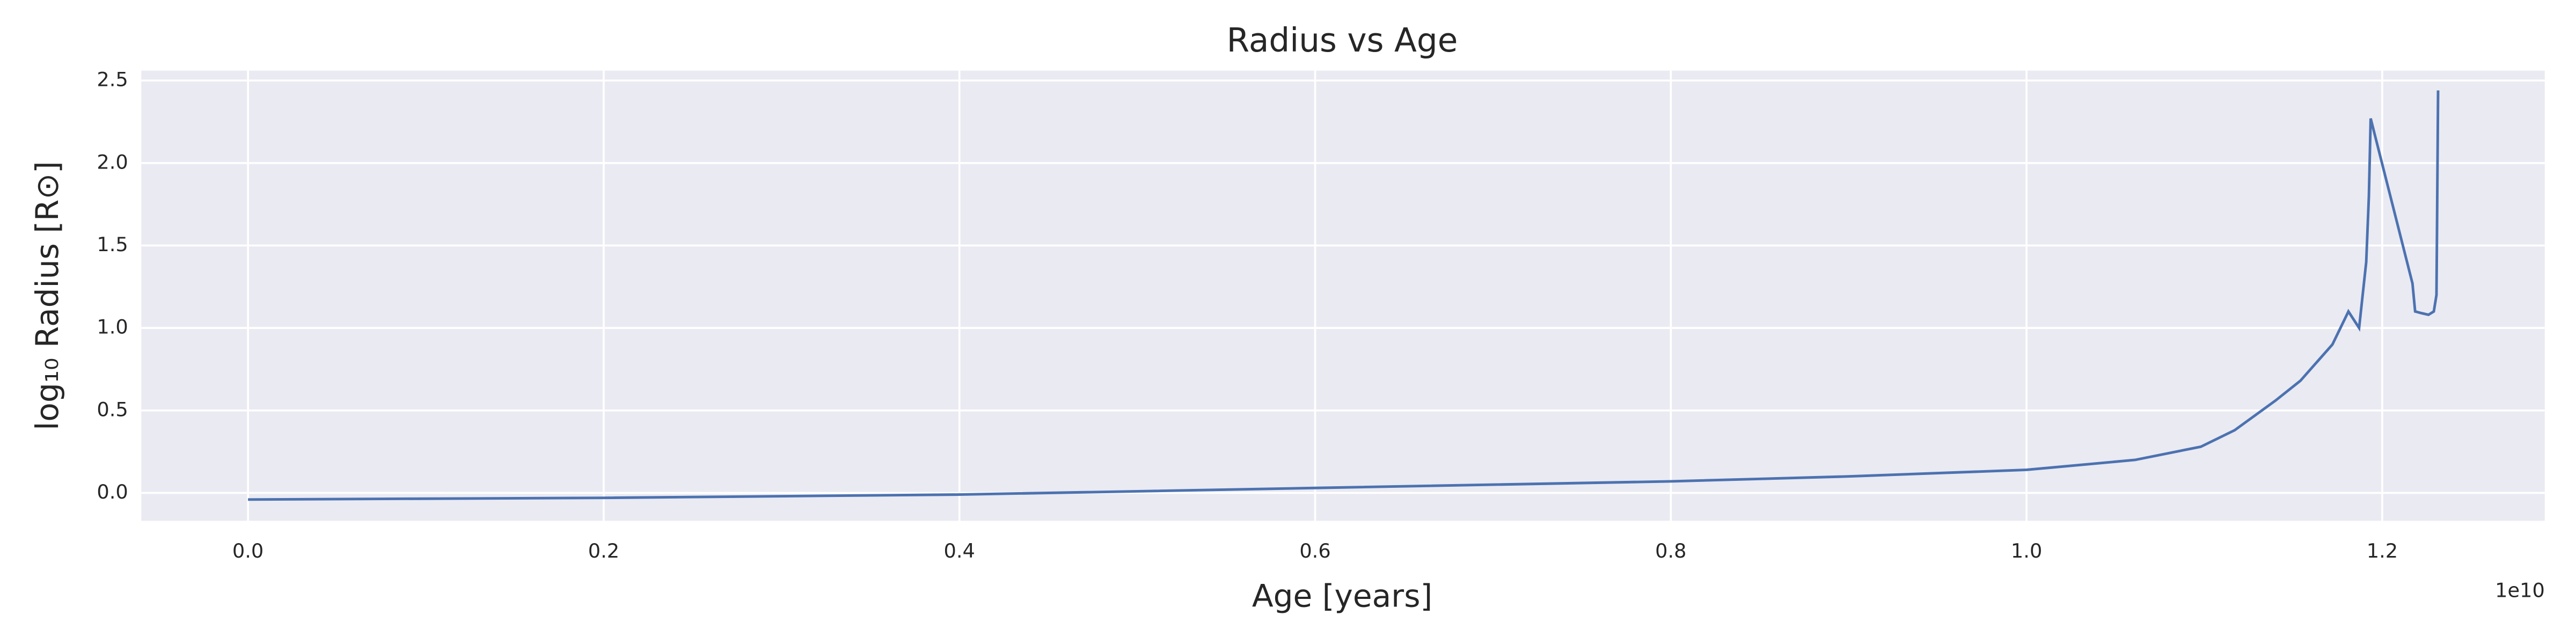 The image size is (2576, 644). I want to click on x-tick-label: 1.2, so click(2382, 550).